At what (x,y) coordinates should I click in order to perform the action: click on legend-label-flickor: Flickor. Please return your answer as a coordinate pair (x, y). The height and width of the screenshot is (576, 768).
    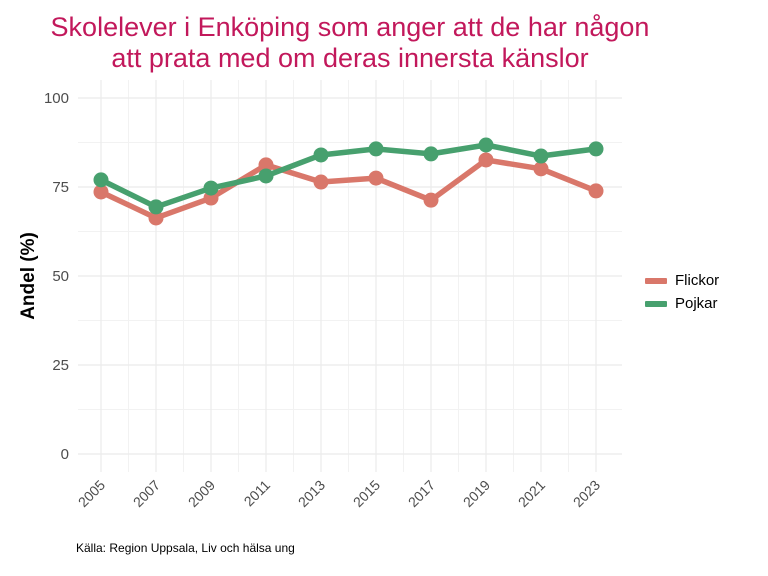
    Looking at the image, I should click on (697, 280).